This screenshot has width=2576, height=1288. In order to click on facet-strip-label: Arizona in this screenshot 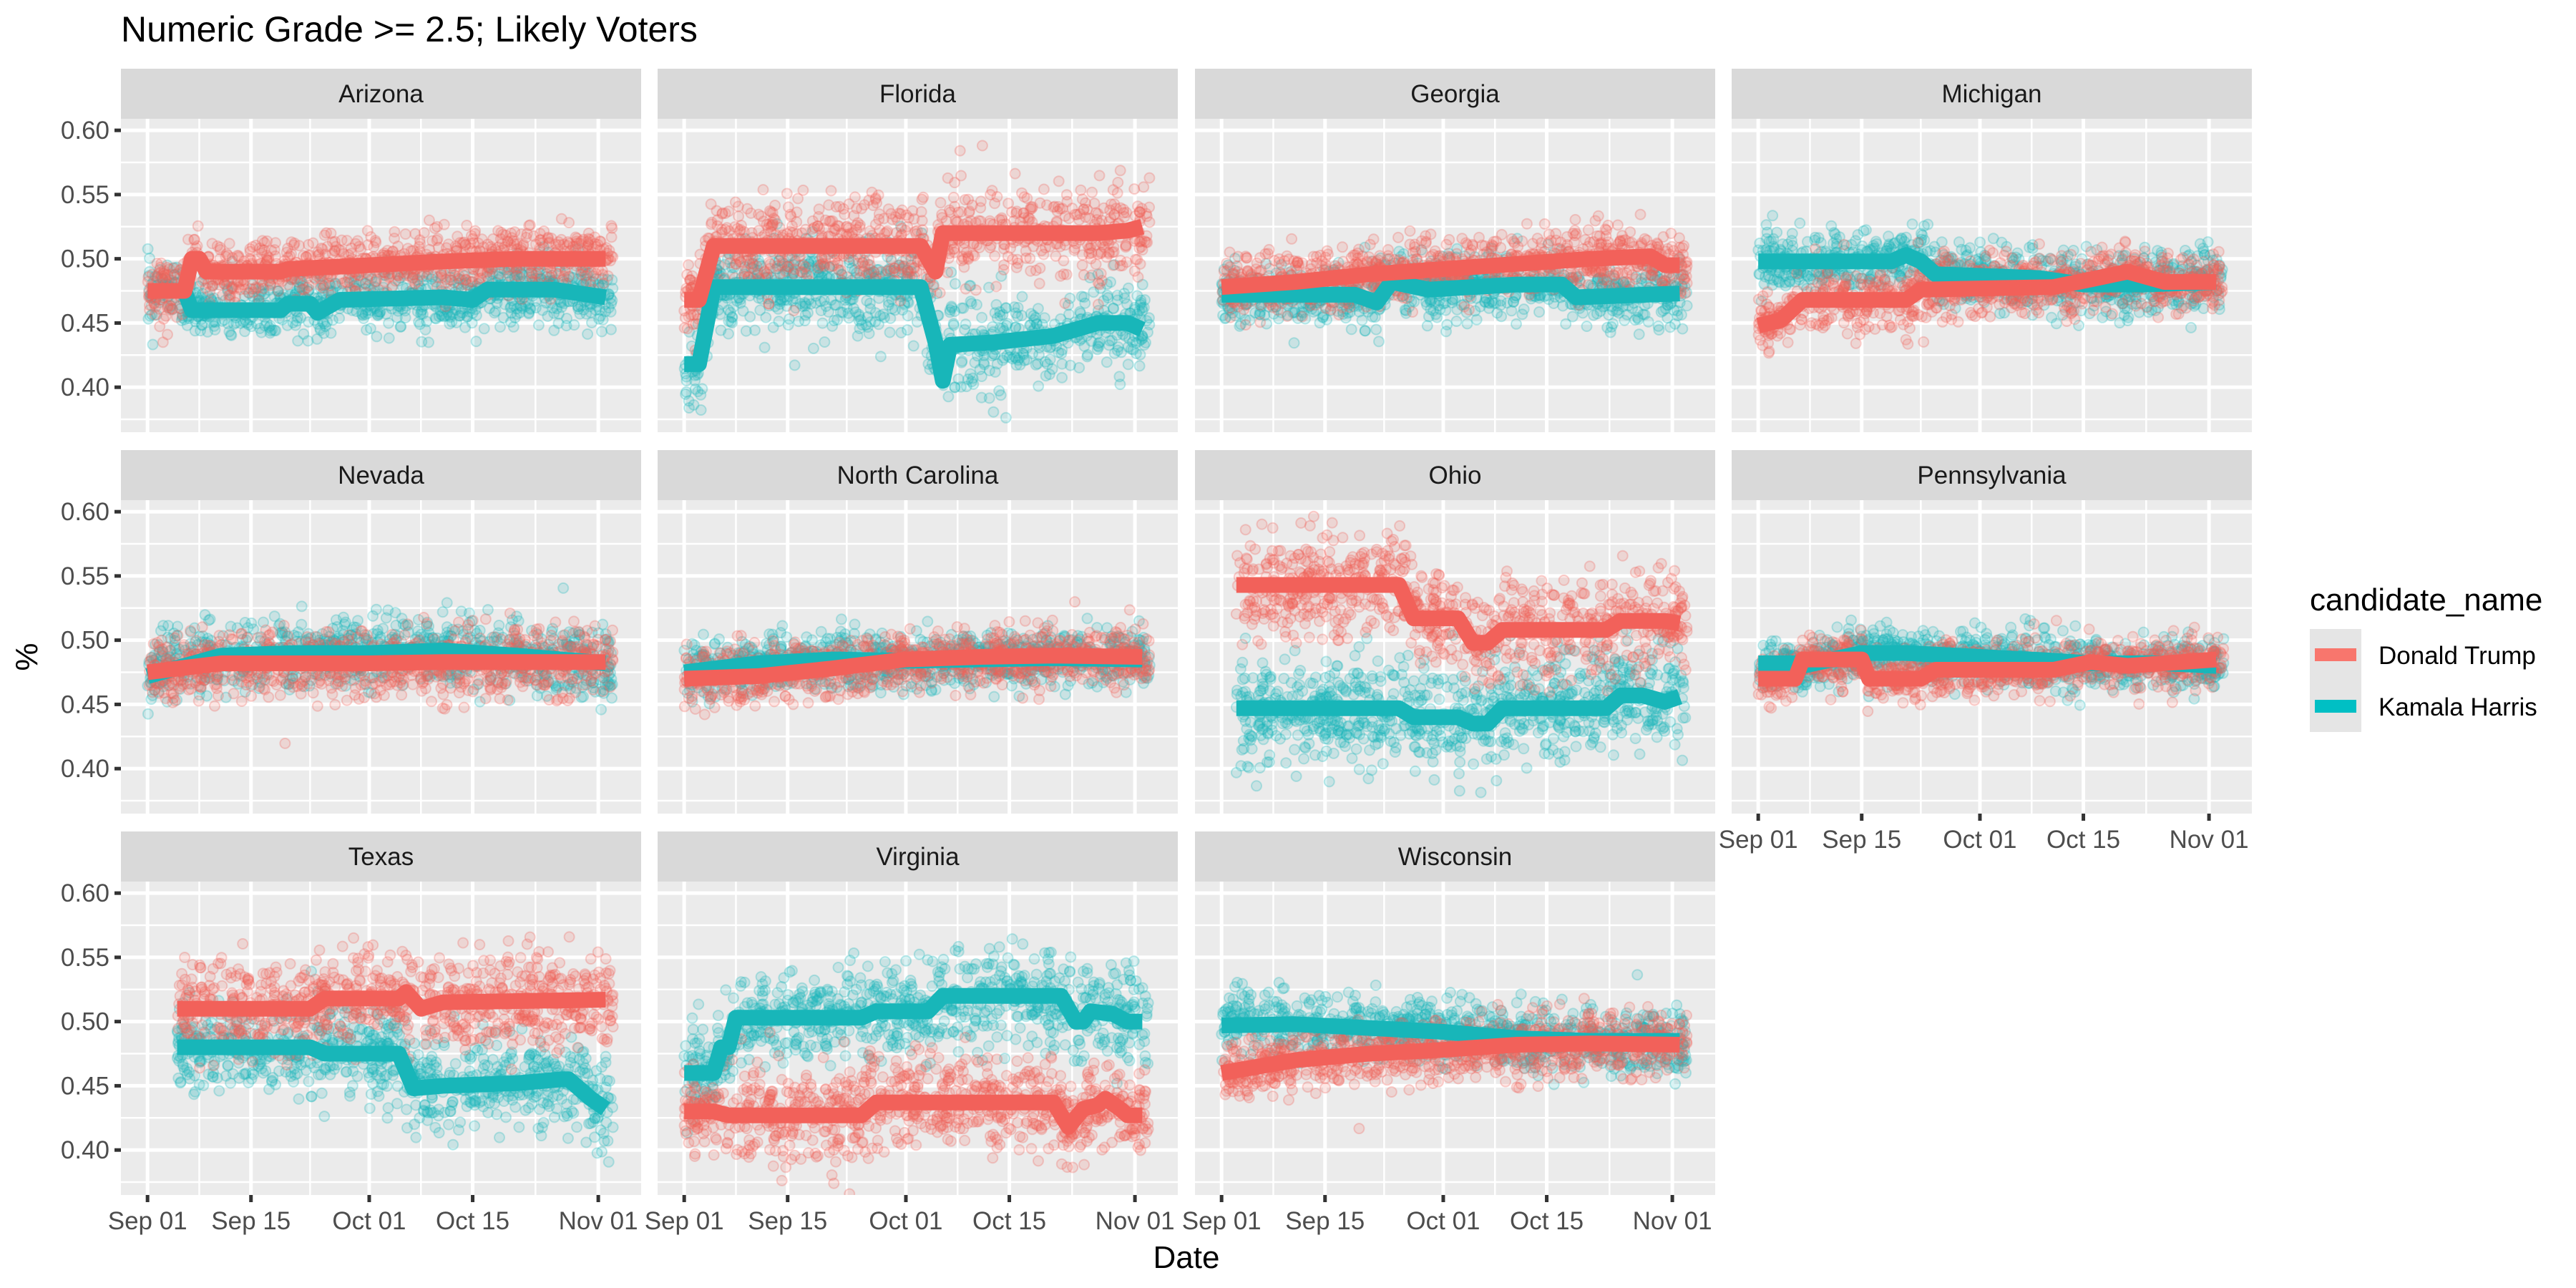, I will do `click(381, 94)`.